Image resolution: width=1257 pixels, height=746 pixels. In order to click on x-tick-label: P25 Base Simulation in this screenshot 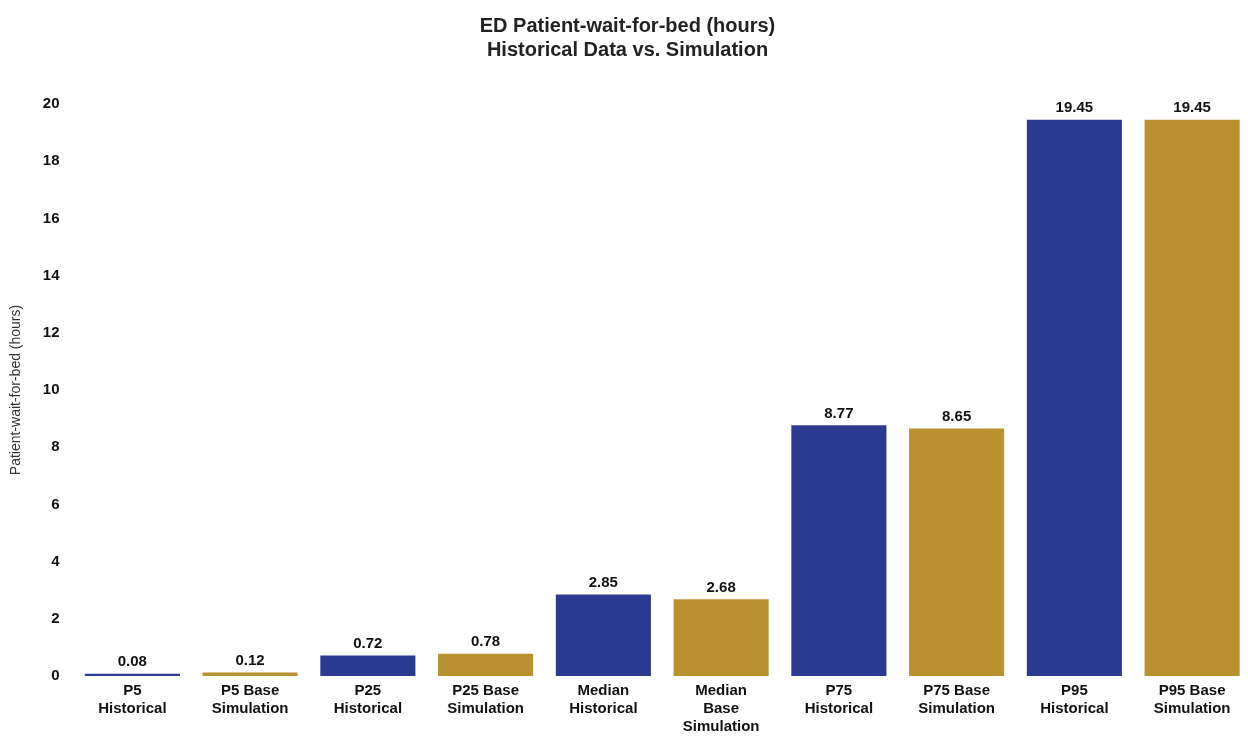, I will do `click(485, 699)`.